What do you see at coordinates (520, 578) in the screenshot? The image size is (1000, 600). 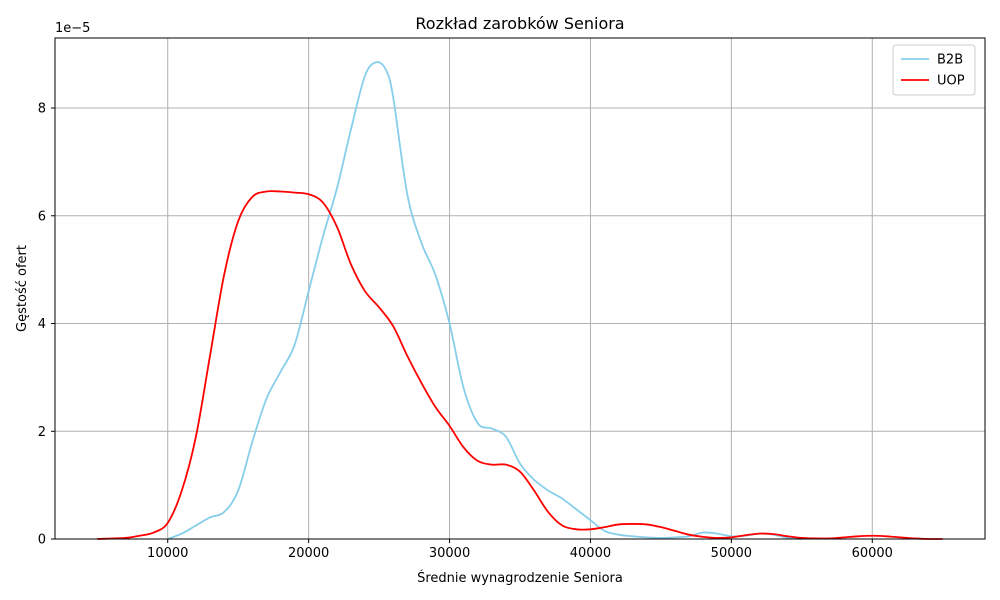 I see `x-axis-label: Średnie wynagrodzenie Seniora` at bounding box center [520, 578].